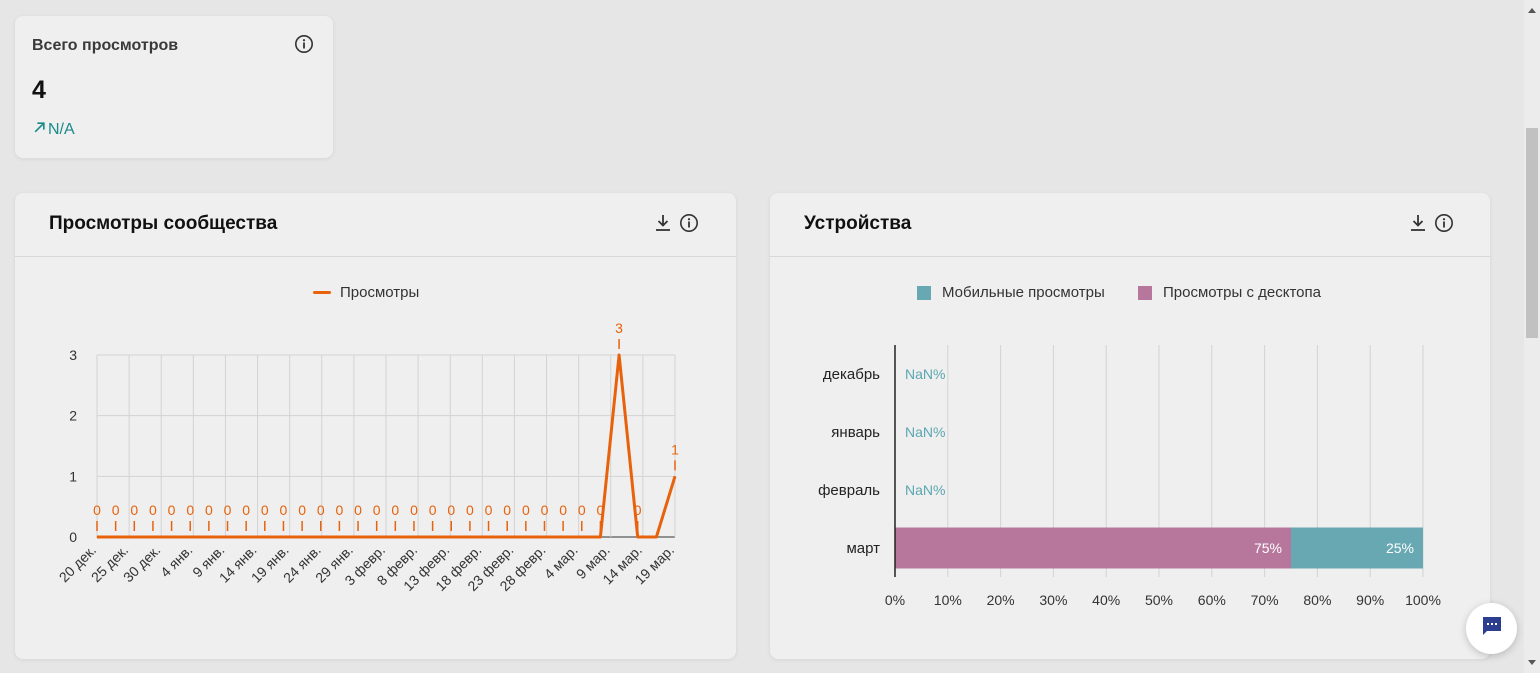 The image size is (1540, 673). I want to click on legend-mobile-label: Мобильные просмотры, so click(1023, 292).